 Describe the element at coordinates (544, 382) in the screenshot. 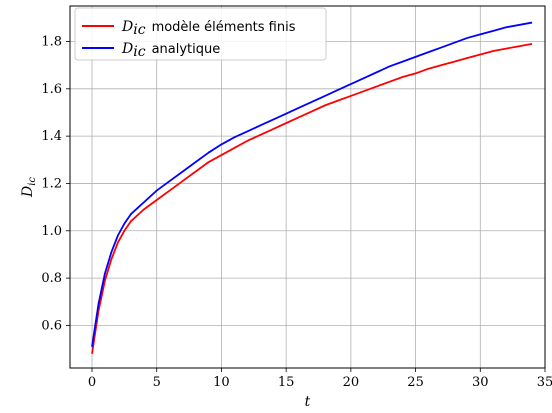

I see `x-tick-label: 35` at that location.